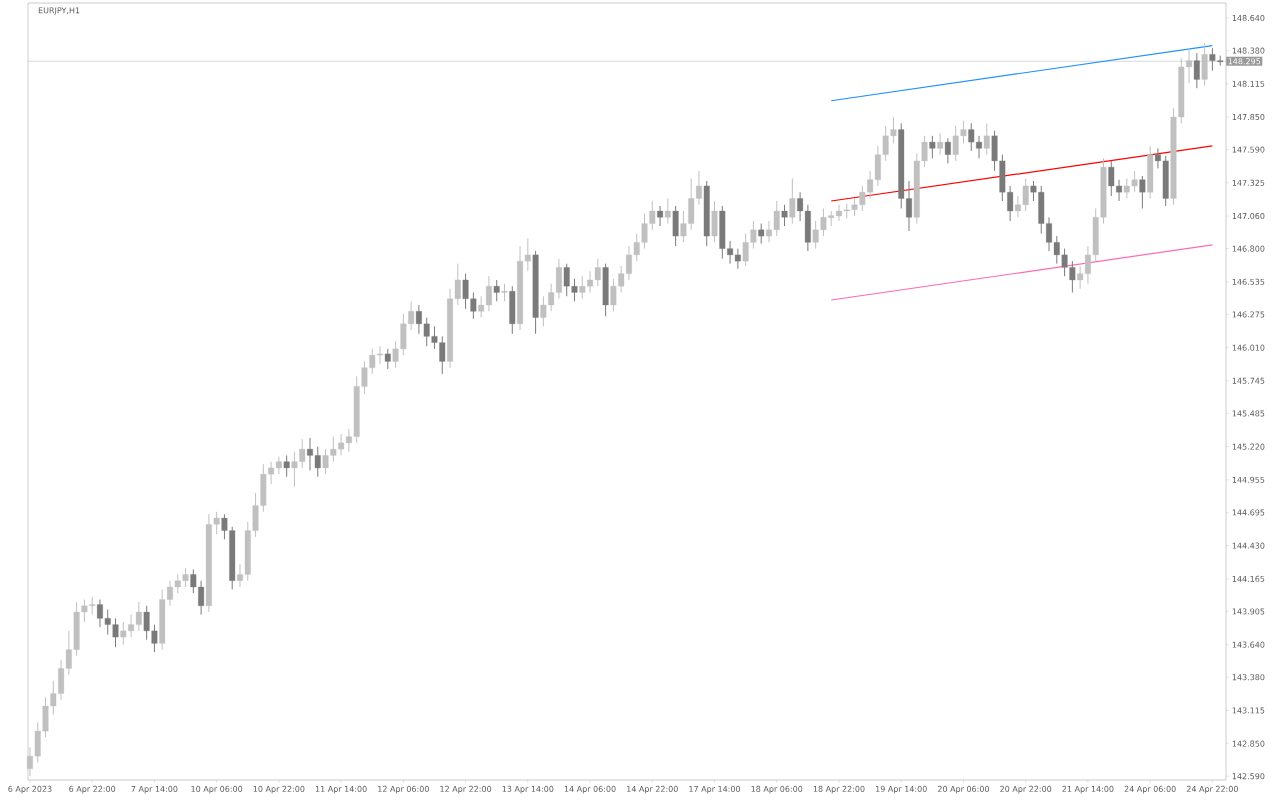 Image resolution: width=1280 pixels, height=800 pixels. I want to click on y-tick-label: 144.430, so click(1248, 545).